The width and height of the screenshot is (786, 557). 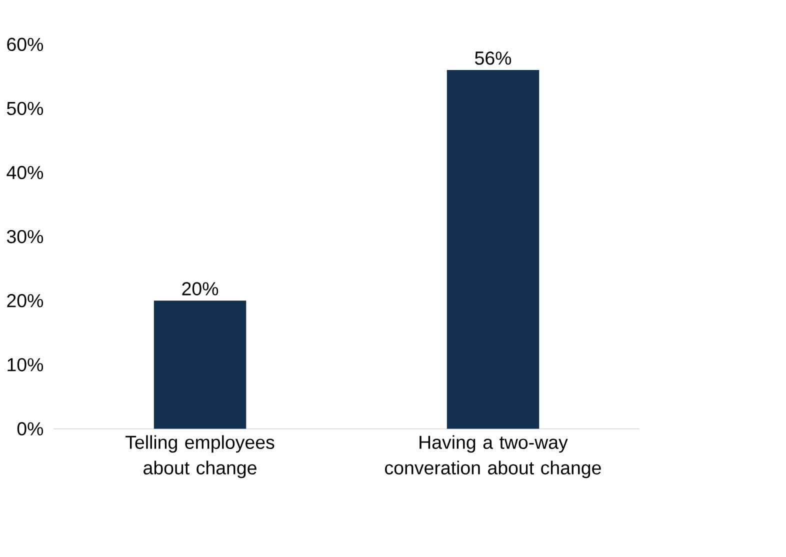 What do you see at coordinates (200, 289) in the screenshot?
I see `data-label: 20%` at bounding box center [200, 289].